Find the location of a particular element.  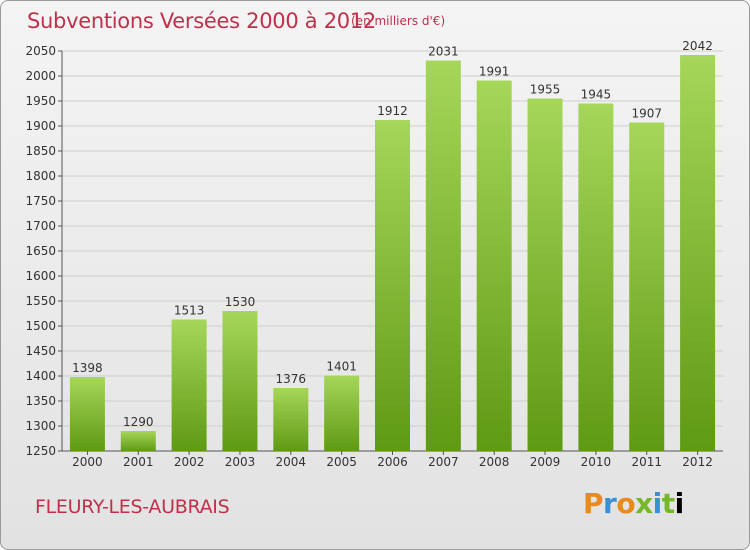

x-tick-label: 2012 is located at coordinates (697, 462).